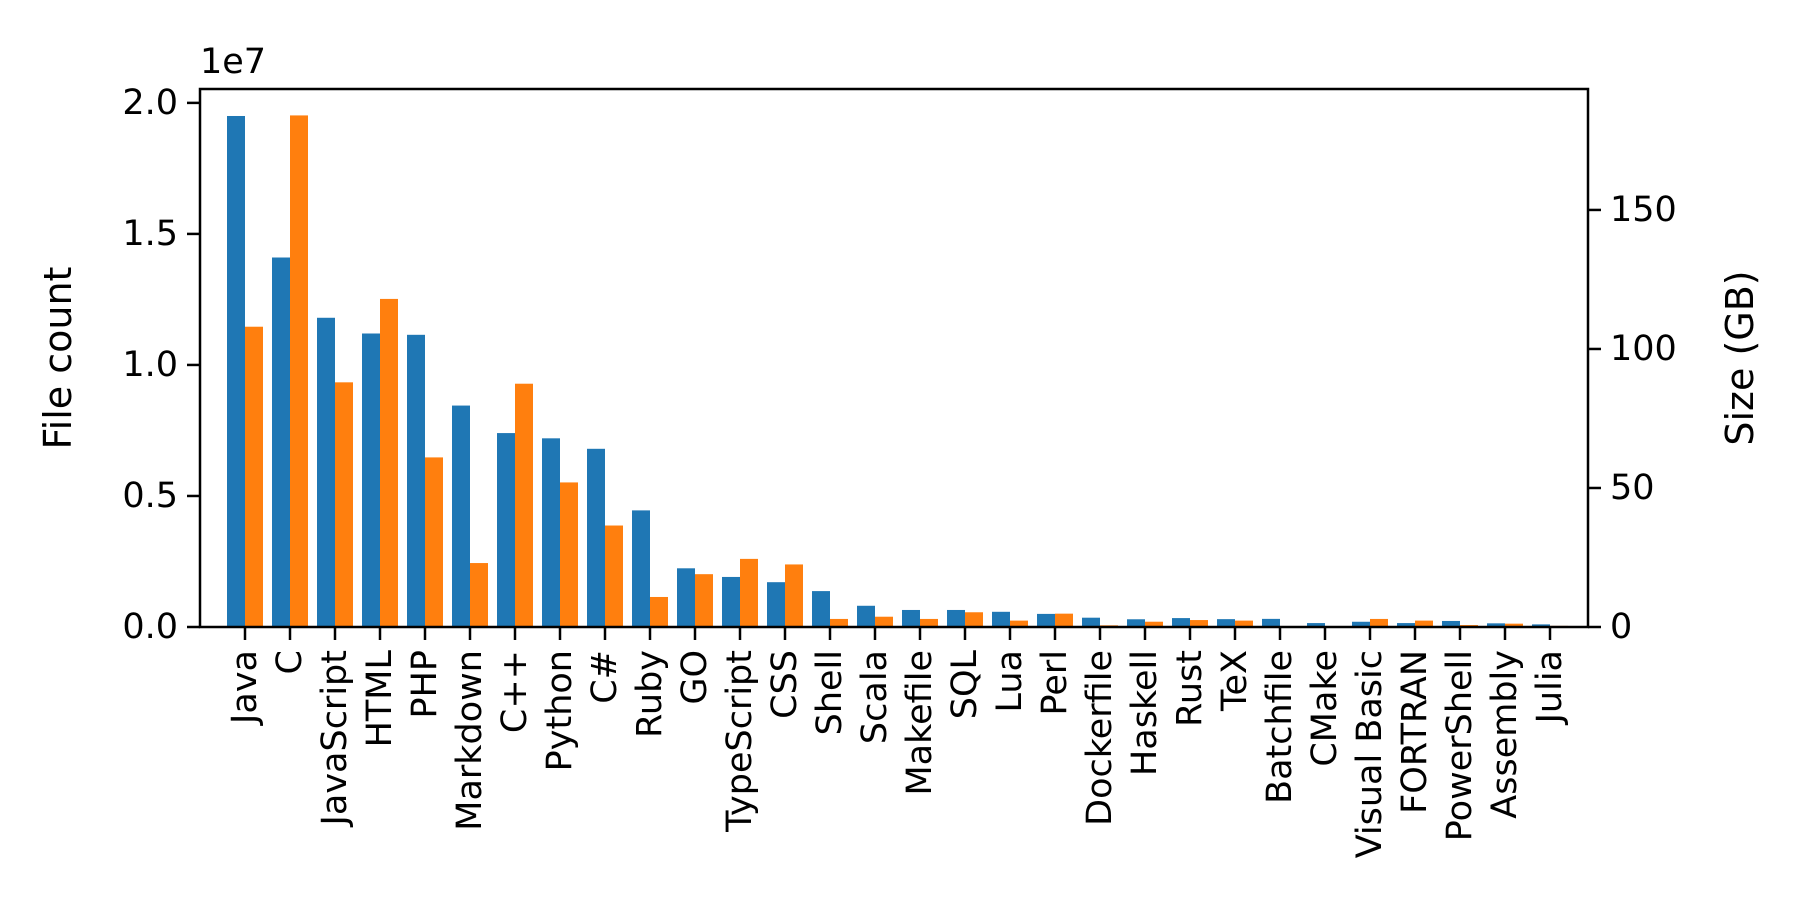  I want to click on left-tick-label: 1.0, so click(150, 365).